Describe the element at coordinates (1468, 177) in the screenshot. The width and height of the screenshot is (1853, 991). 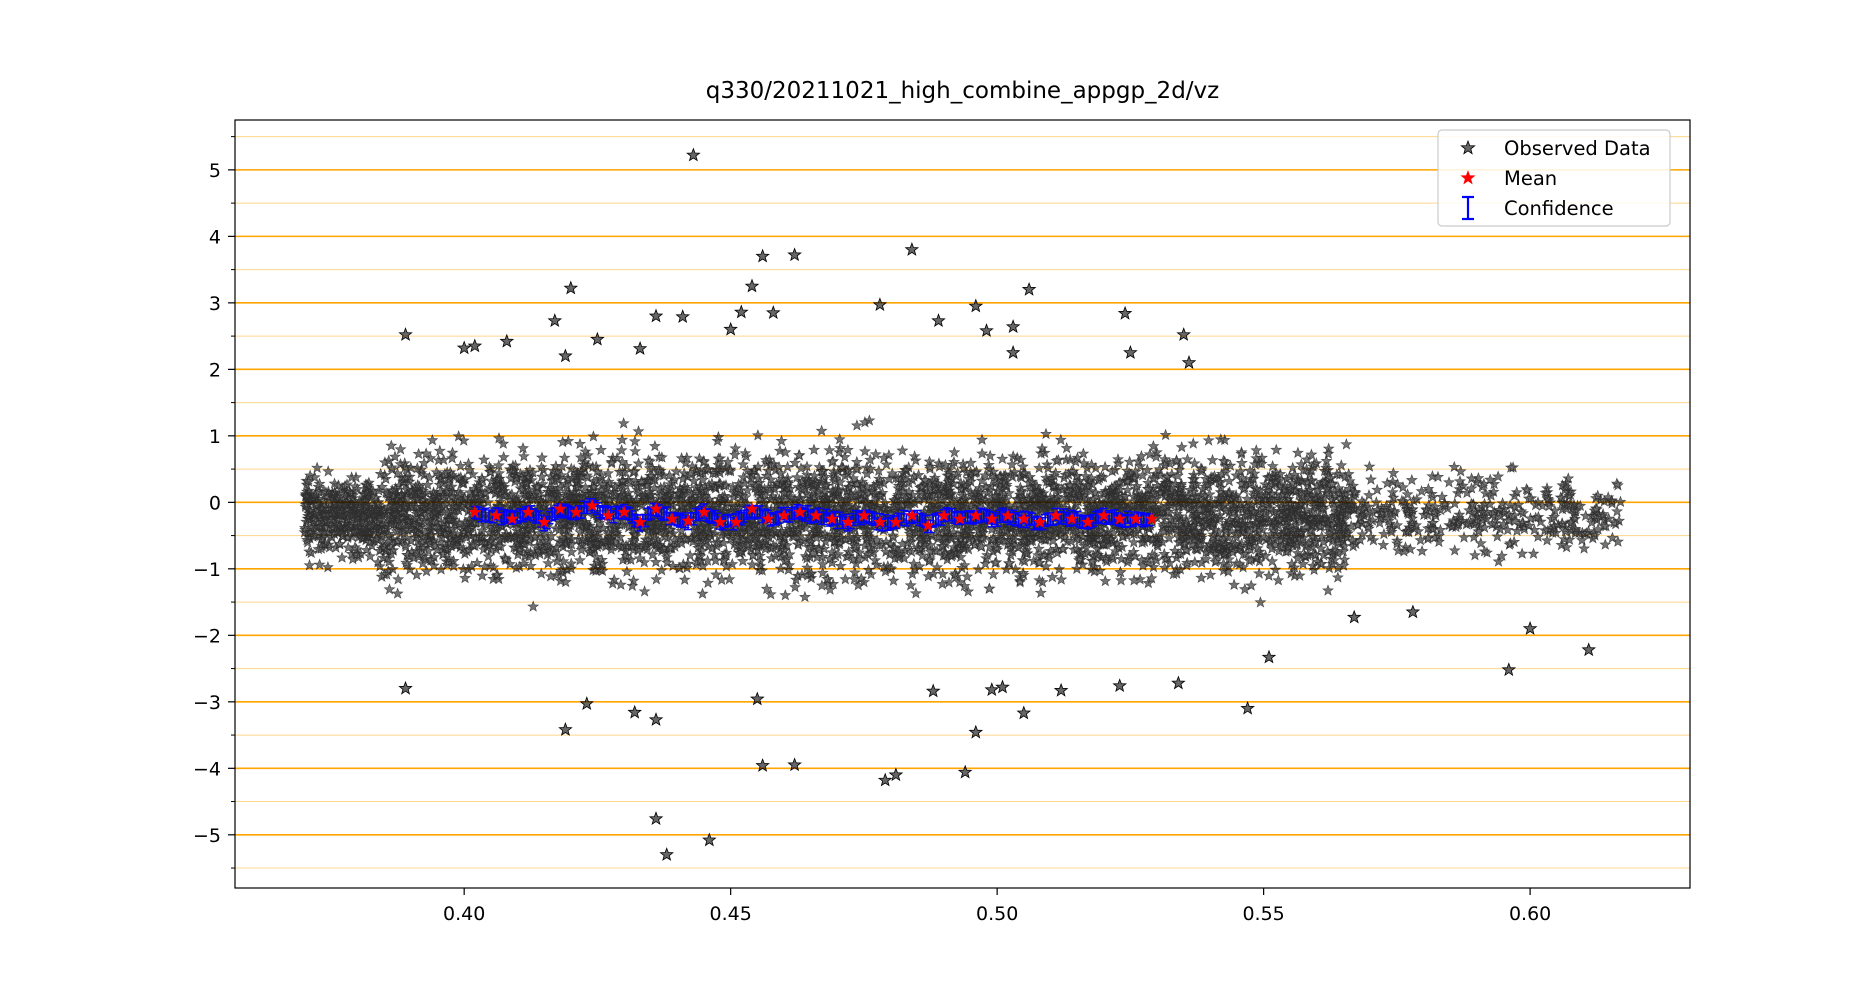
I see `legend-mean-marker` at that location.